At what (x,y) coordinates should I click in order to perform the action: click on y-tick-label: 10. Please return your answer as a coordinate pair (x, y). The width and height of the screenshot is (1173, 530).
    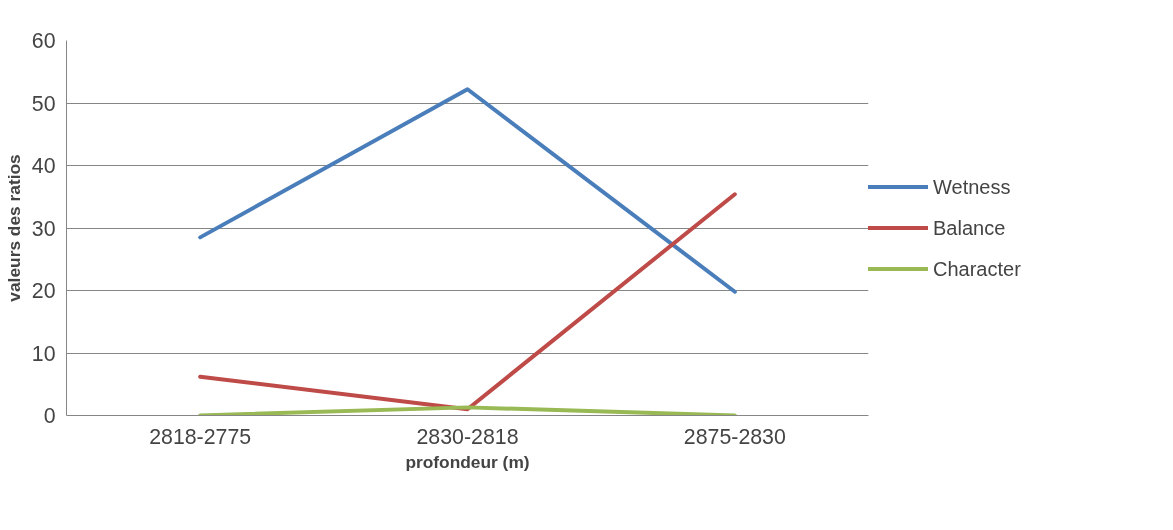
    Looking at the image, I should click on (43, 353).